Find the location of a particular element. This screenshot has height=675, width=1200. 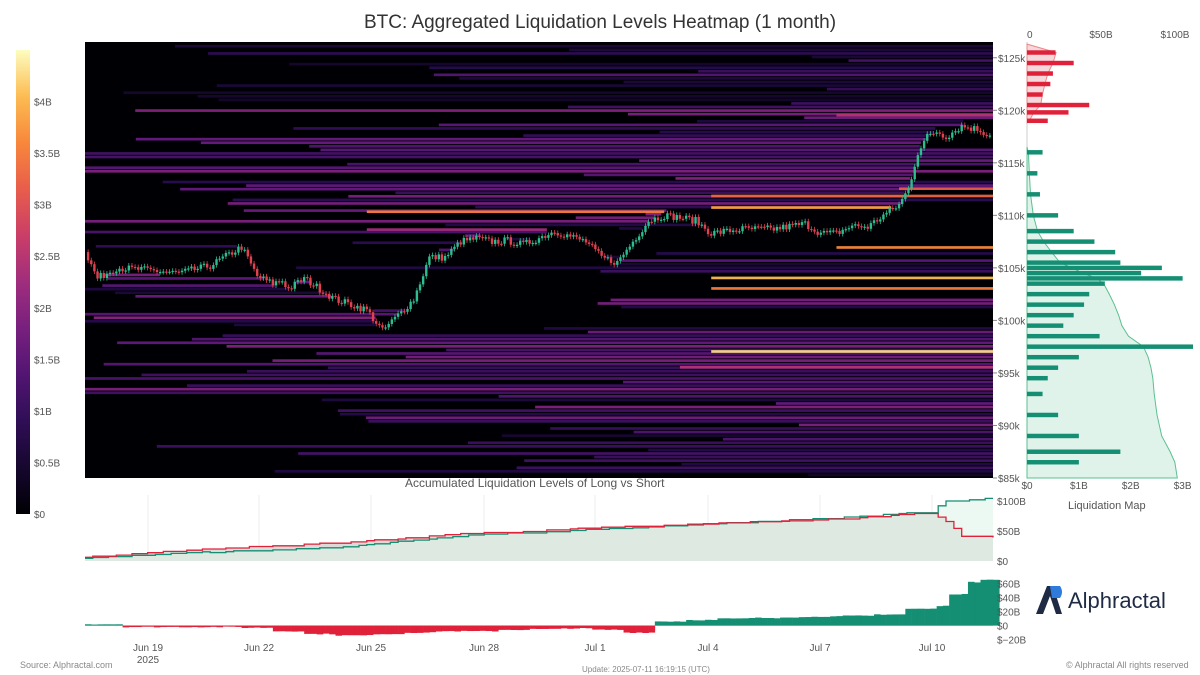

colorbar-tick-label: $0.5B is located at coordinates (47, 463).